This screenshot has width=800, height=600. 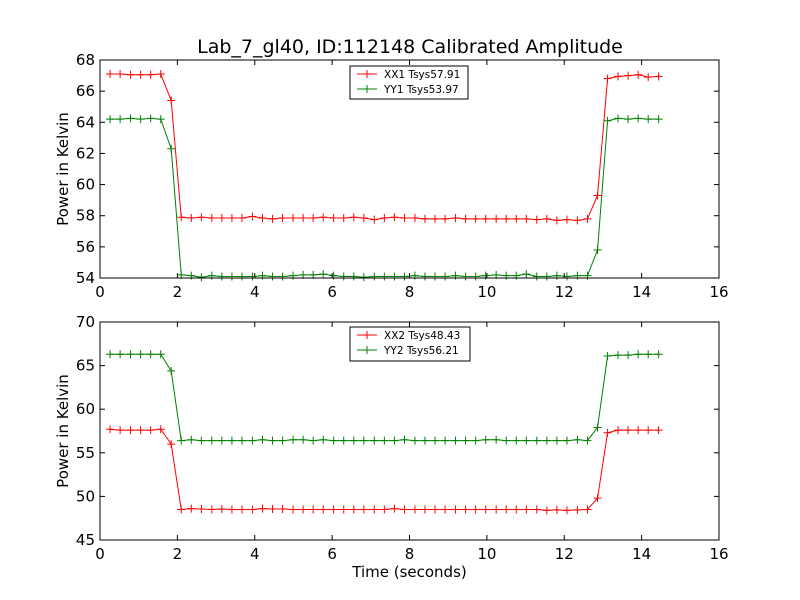 What do you see at coordinates (85, 322) in the screenshot?
I see `y-tick-label: 70` at bounding box center [85, 322].